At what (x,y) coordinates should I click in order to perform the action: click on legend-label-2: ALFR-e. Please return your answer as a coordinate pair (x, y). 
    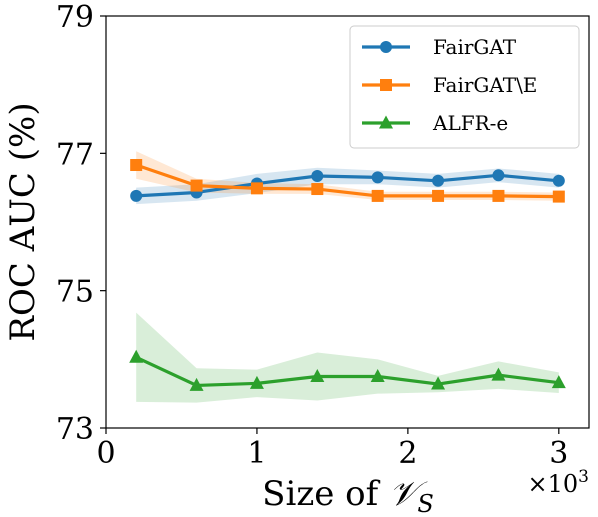
    Looking at the image, I should click on (470, 123).